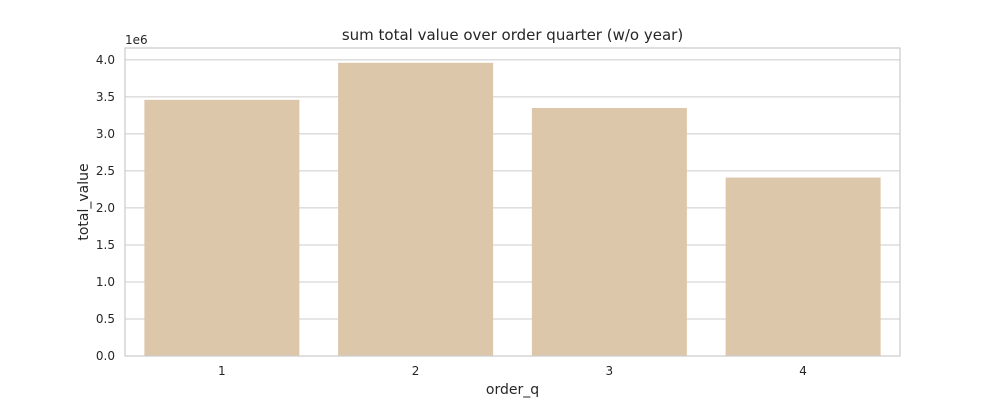 The height and width of the screenshot is (400, 1000). Describe the element at coordinates (416, 209) in the screenshot. I see `bar-q2` at that location.